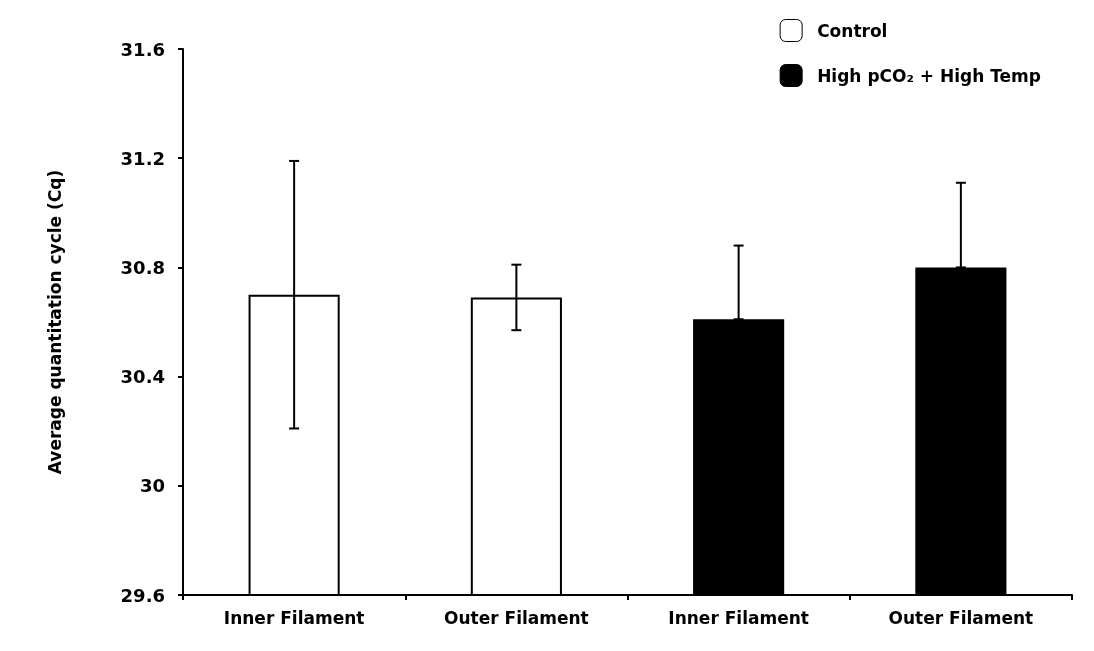 Image resolution: width=1094 pixels, height=651 pixels. I want to click on y-axis-title: Average quantitation cycle (Cq), so click(54, 322).